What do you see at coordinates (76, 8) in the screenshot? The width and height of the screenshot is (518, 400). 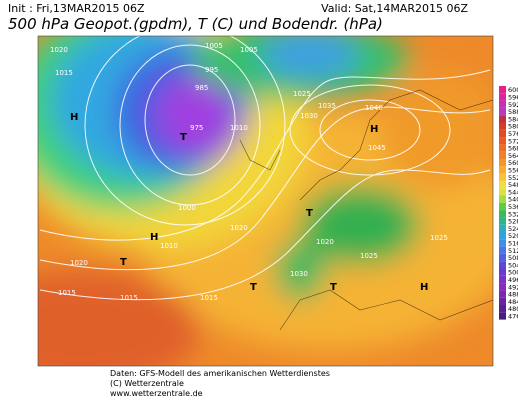 I see `init-text: Init : Fri,13MAR2015 06Z` at bounding box center [76, 8].